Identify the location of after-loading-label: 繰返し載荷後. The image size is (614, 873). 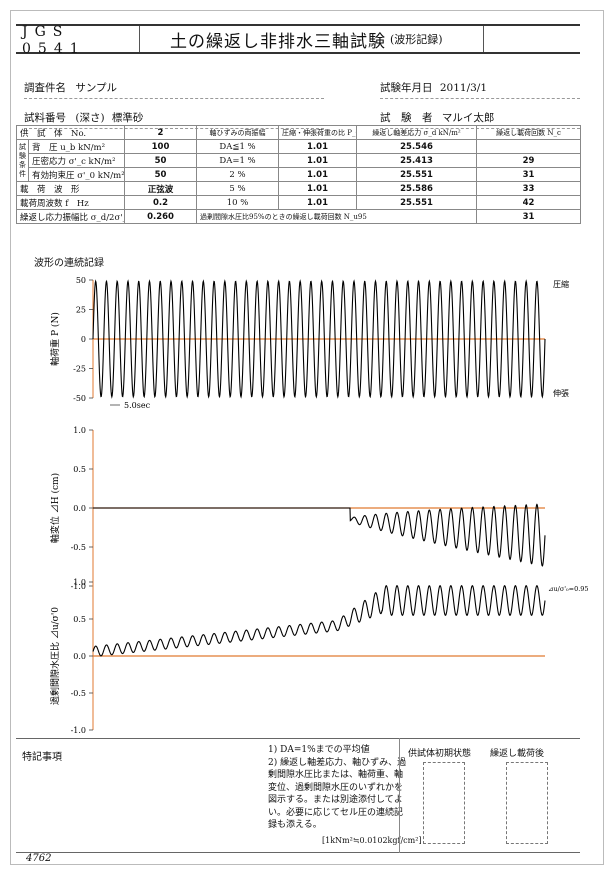
(517, 754).